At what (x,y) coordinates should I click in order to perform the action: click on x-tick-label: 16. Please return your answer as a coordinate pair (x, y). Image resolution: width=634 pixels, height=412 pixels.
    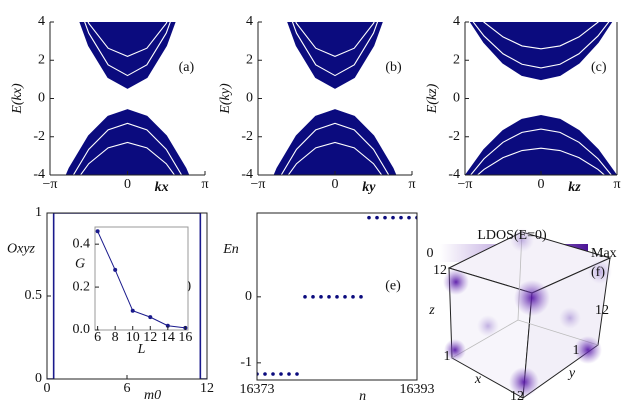
    Looking at the image, I should click on (185, 337).